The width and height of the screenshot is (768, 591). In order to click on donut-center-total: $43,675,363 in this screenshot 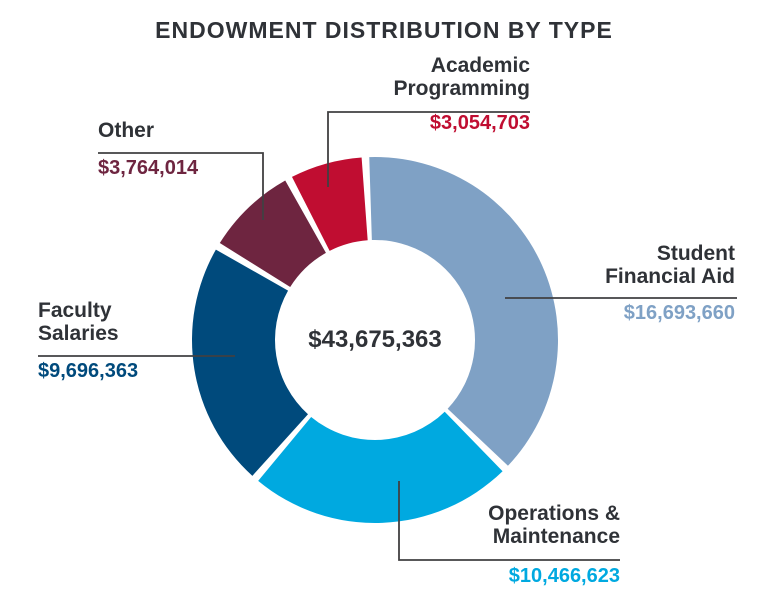, I will do `click(375, 339)`.